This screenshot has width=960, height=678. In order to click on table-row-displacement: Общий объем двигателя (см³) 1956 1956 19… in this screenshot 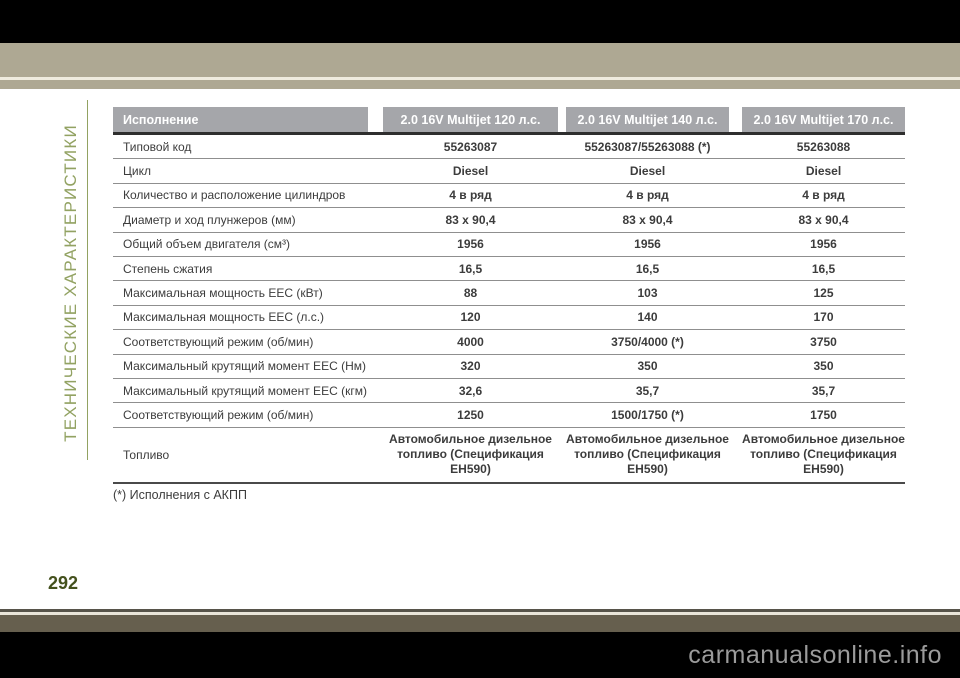, I will do `click(509, 245)`.